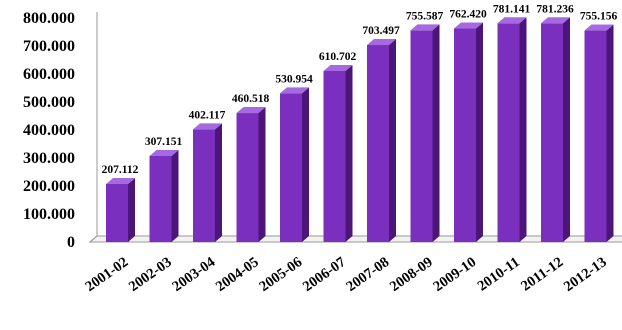 The image size is (622, 330). What do you see at coordinates (207, 115) in the screenshot?
I see `data-label-2003-04: 402.117` at bounding box center [207, 115].